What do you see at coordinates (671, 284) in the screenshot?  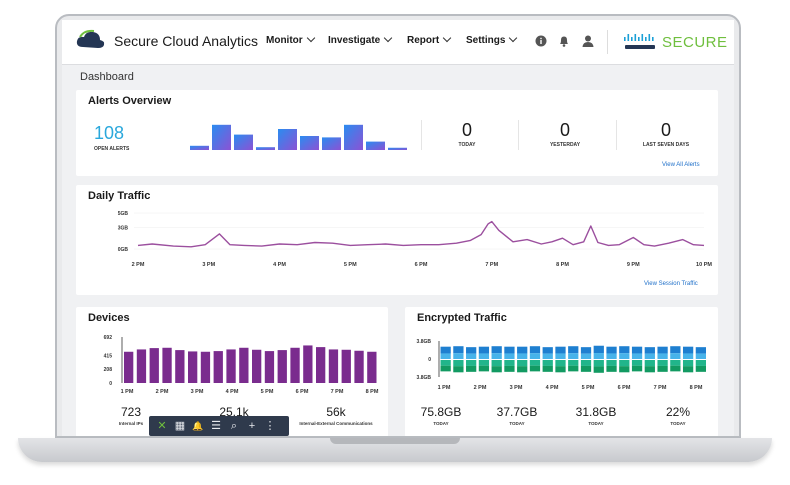 I see `view-session-traffic-link: View Session Traffic` at bounding box center [671, 284].